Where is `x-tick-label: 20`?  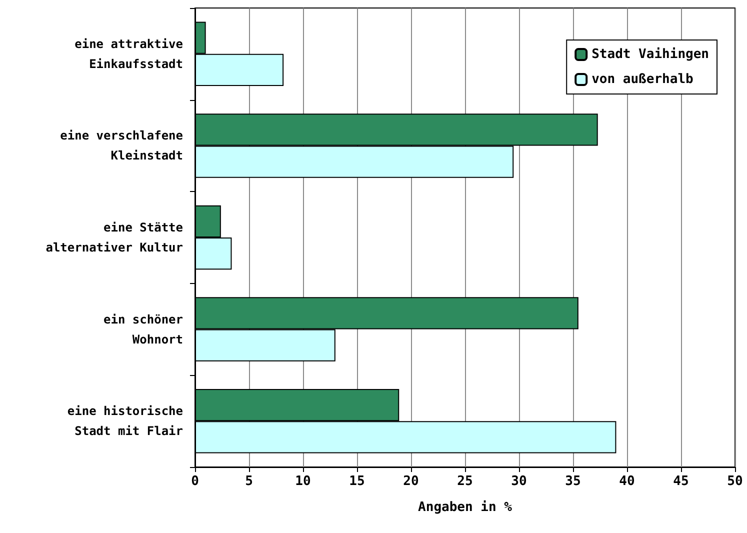 x-tick-label: 20 is located at coordinates (411, 481).